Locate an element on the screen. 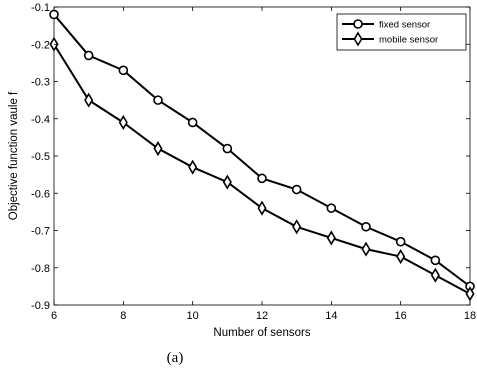 The height and width of the screenshot is (369, 477). legend-circle-marker is located at coordinates (358, 24).